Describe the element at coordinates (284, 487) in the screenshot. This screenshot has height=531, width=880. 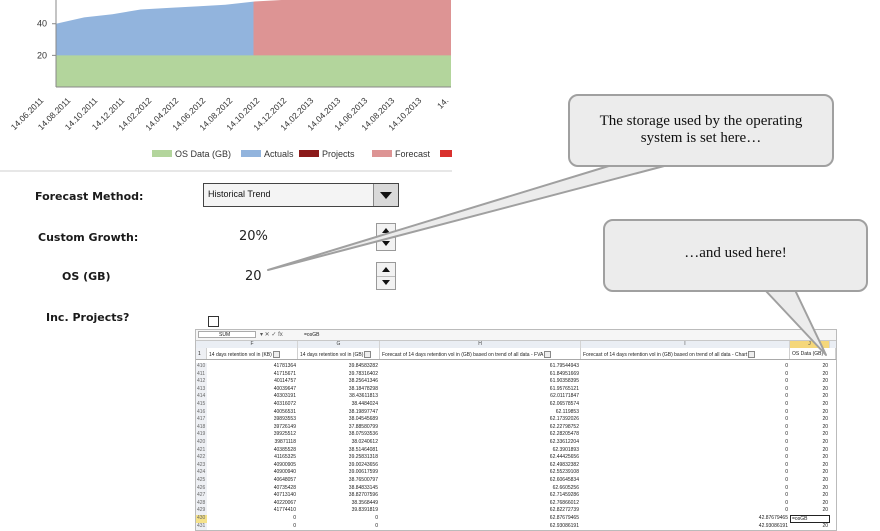
I see `table-cell: 40735428` at that location.